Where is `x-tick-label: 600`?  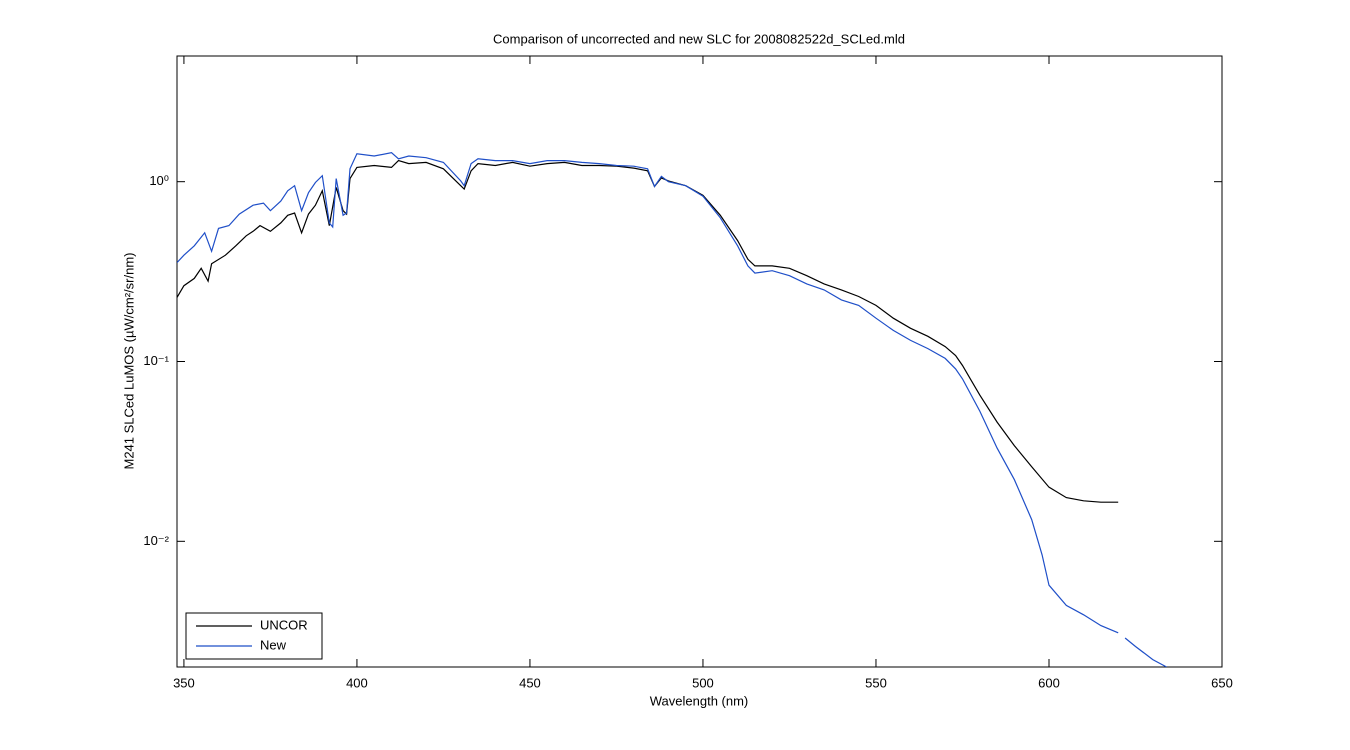 x-tick-label: 600 is located at coordinates (1049, 682).